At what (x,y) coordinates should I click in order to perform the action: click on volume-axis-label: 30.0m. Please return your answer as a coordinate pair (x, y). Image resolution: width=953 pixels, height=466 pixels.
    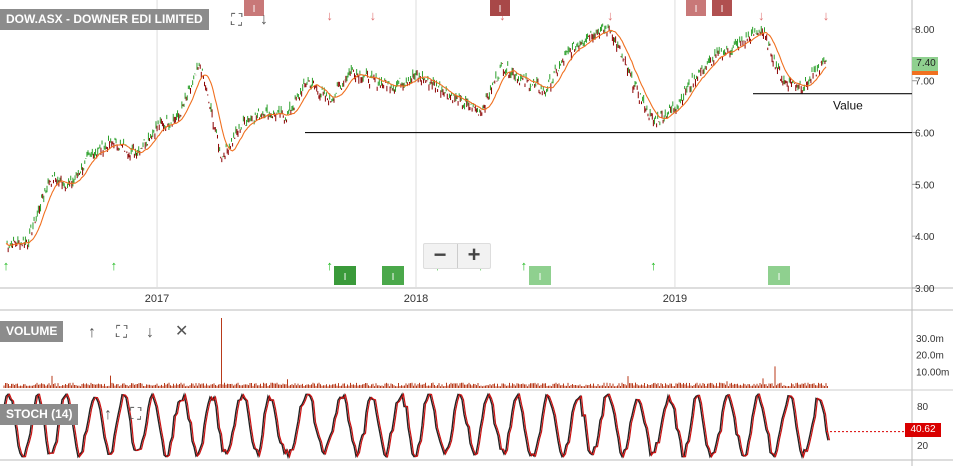
    Looking at the image, I should click on (930, 339).